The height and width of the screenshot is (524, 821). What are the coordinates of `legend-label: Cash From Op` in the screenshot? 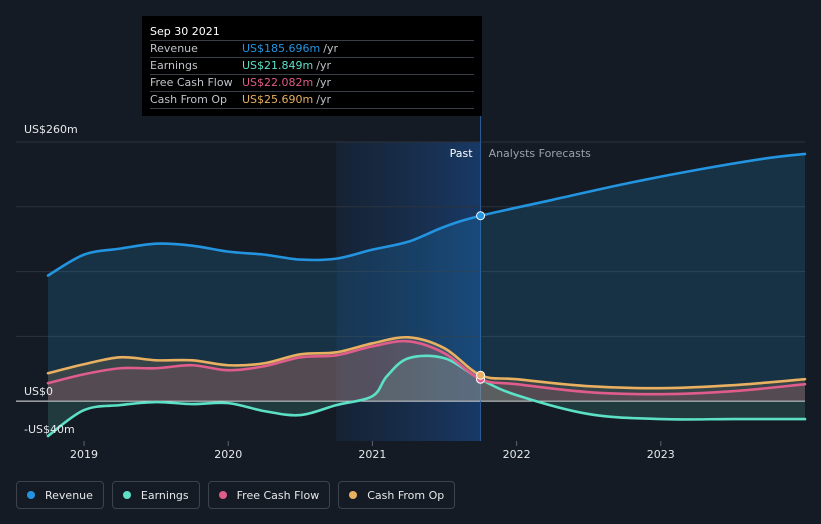 It's located at (406, 495).